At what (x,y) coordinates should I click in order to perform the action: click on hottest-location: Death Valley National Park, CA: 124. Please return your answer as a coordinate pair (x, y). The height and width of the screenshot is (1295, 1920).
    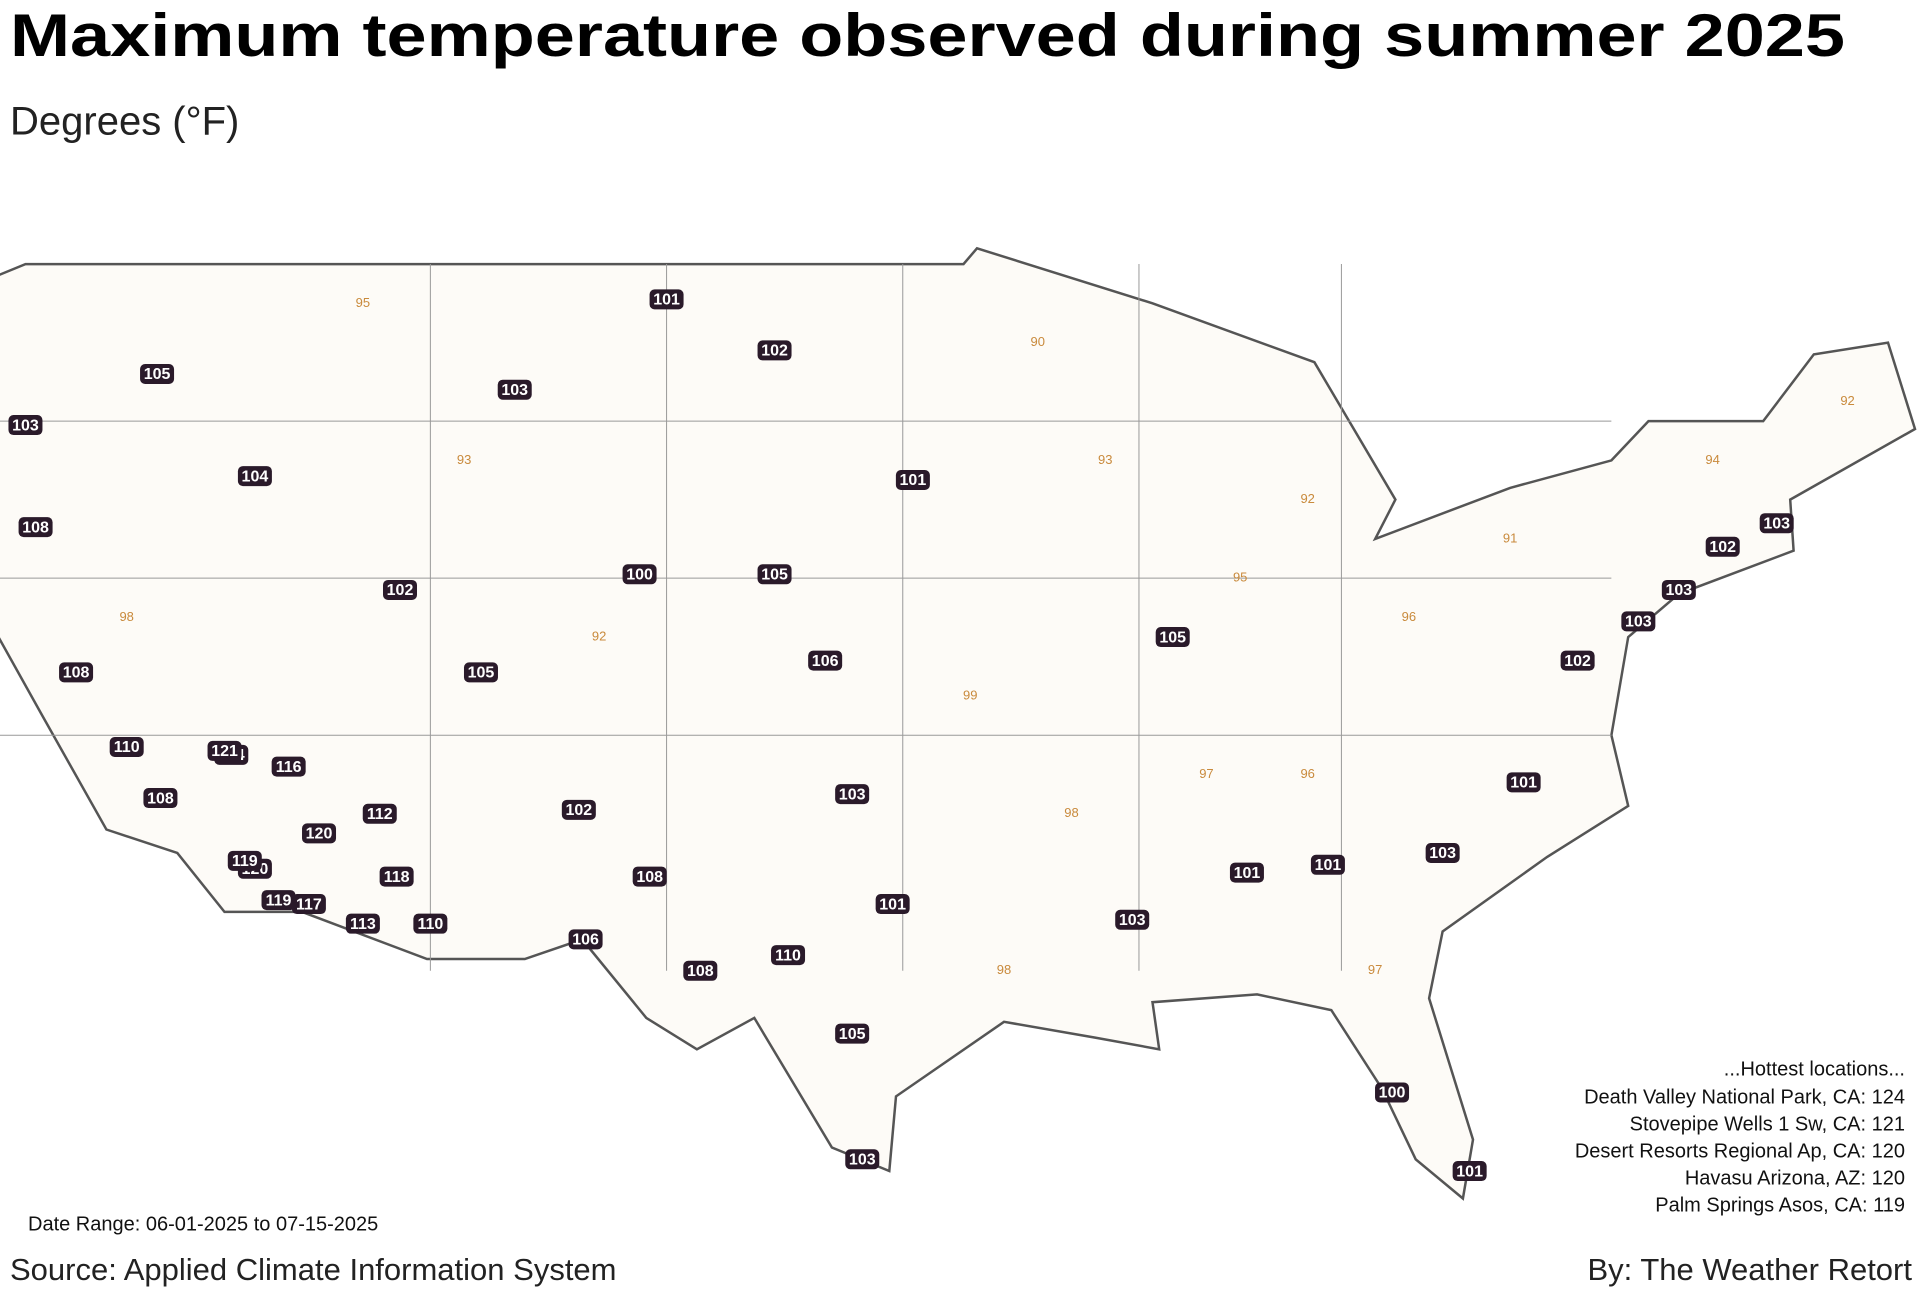
    Looking at the image, I should click on (1744, 1097).